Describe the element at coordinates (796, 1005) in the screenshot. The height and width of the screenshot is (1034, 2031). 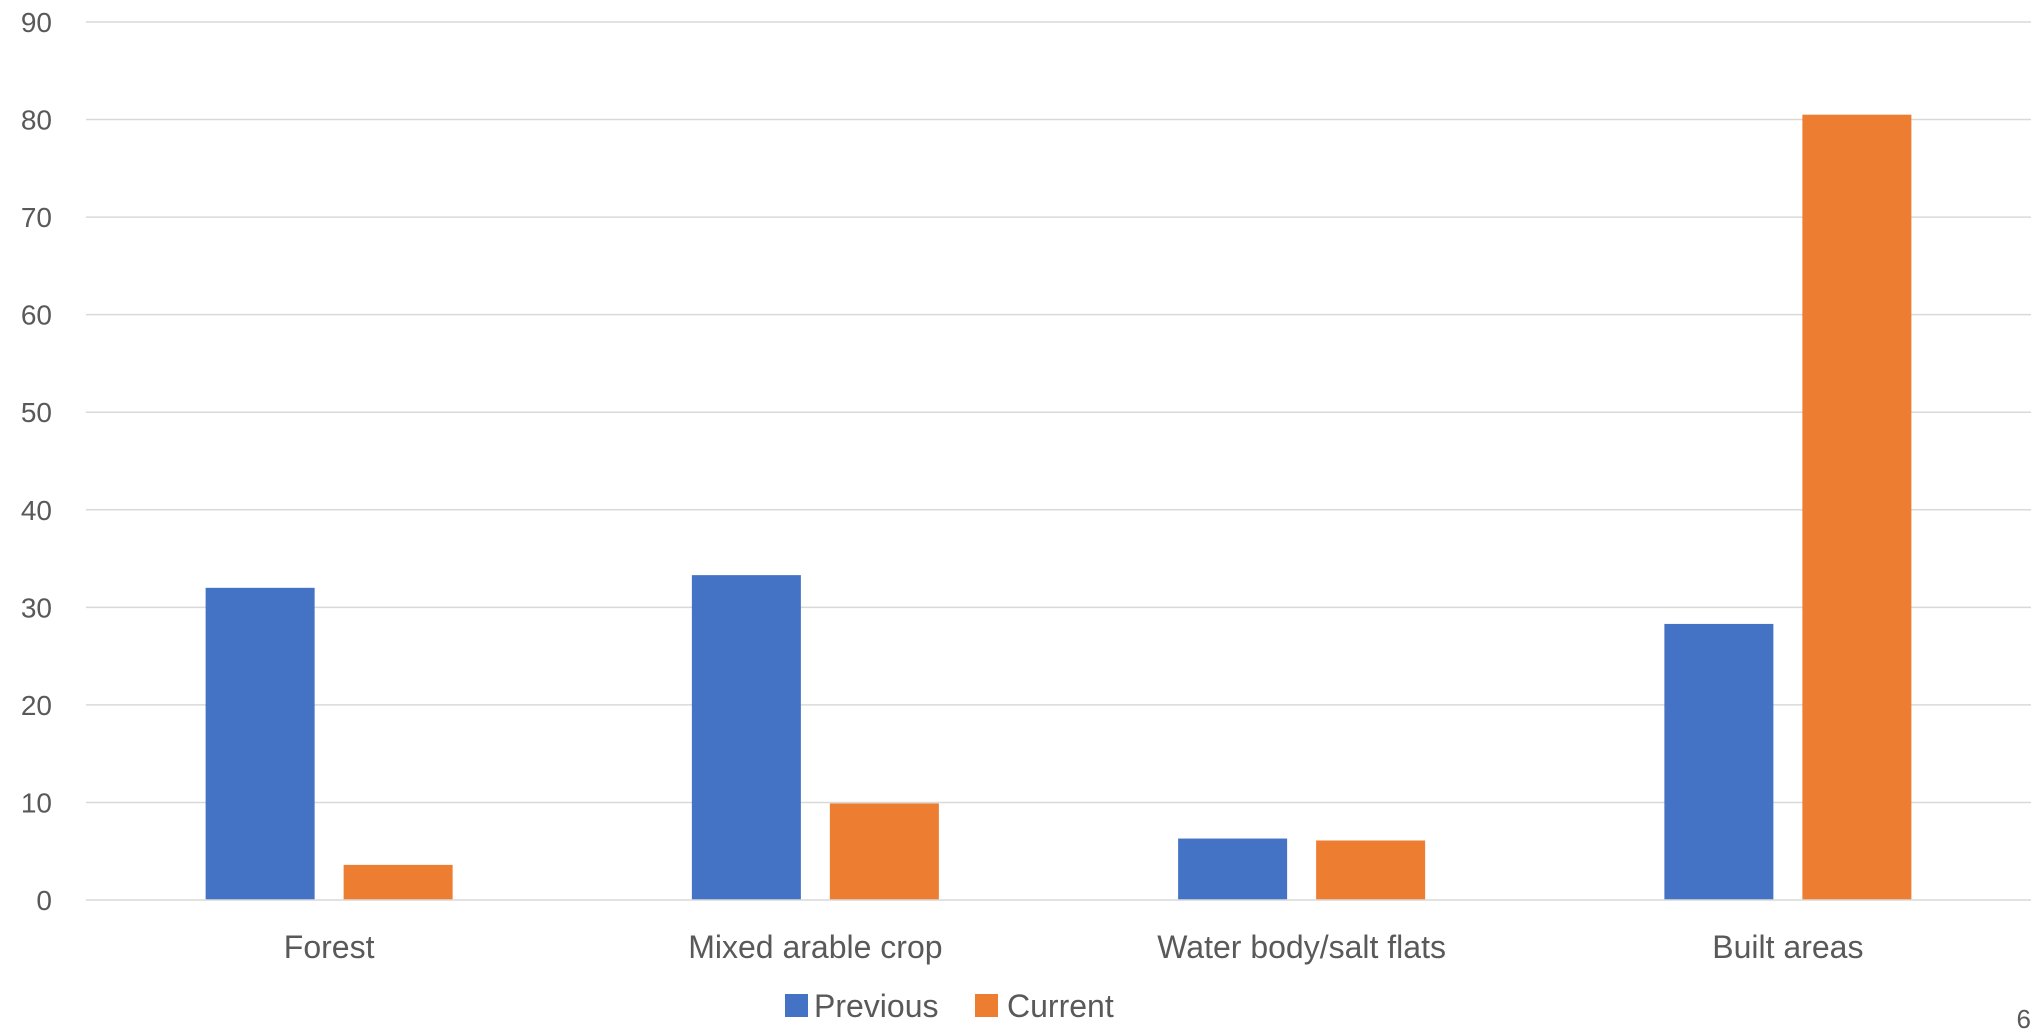
I see `legend-swatch-previous` at that location.